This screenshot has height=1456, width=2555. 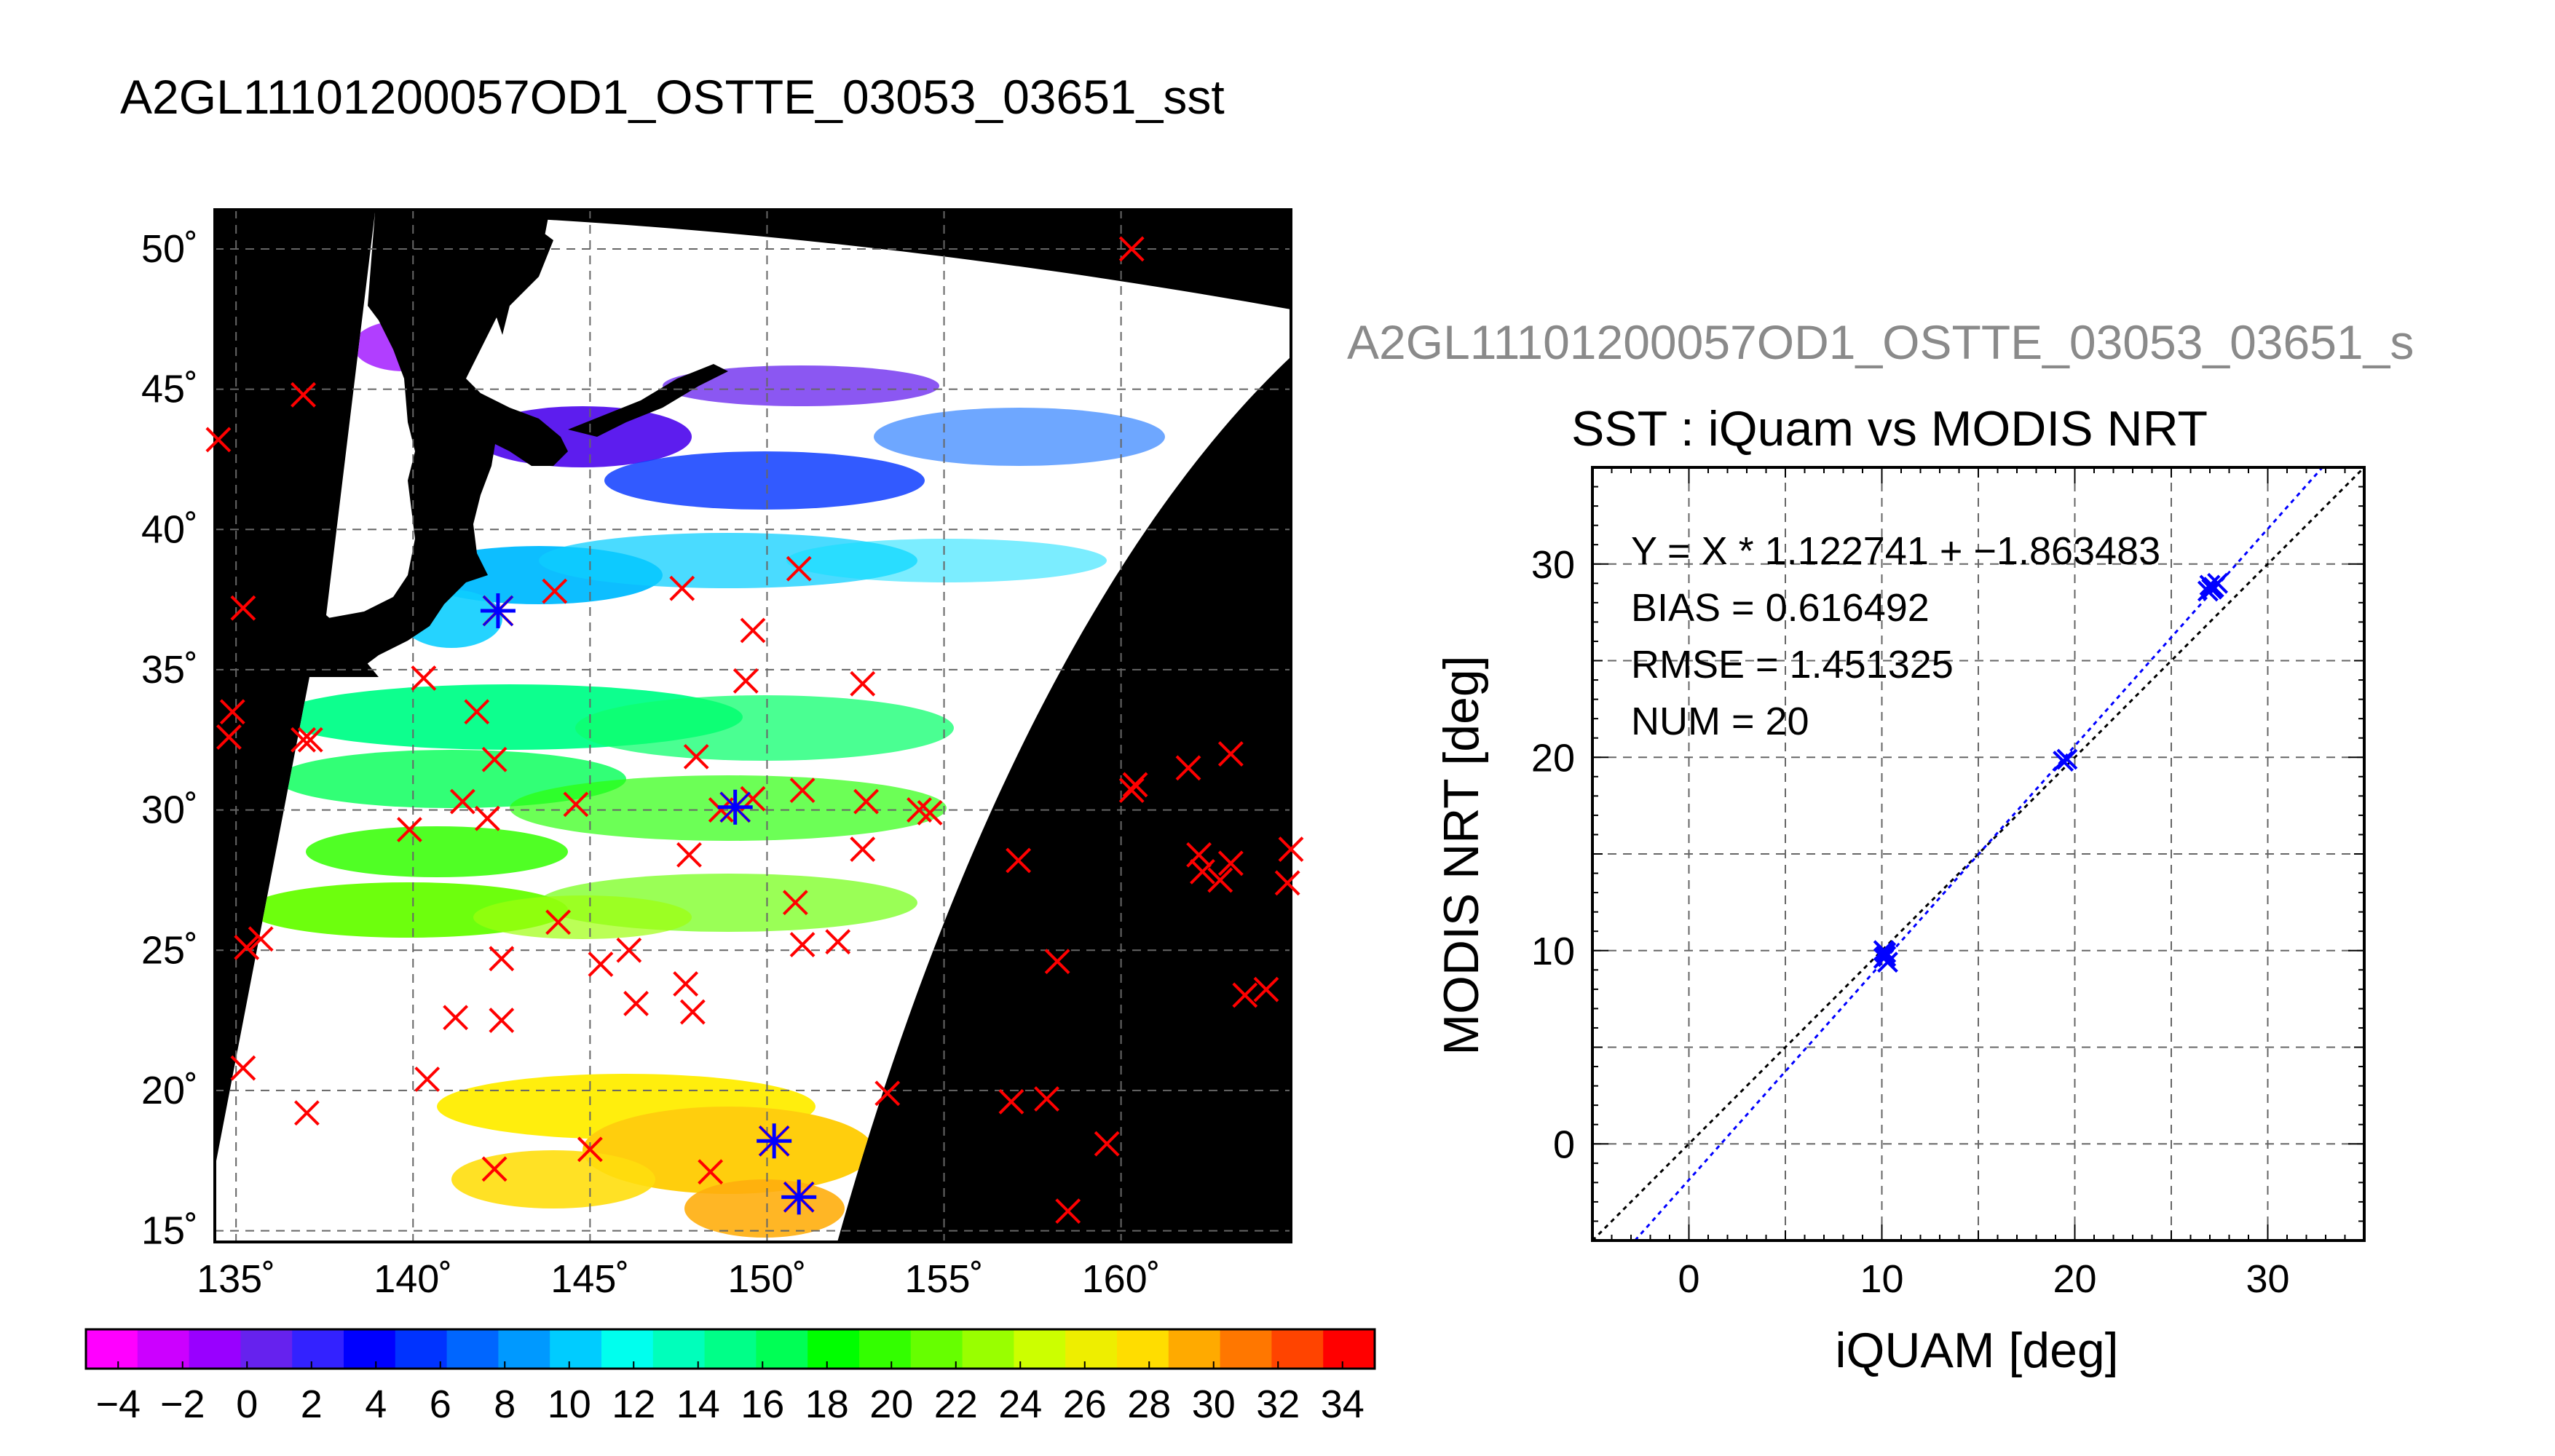 What do you see at coordinates (169, 390) in the screenshot?
I see `map-y-tick-label: 45˚` at bounding box center [169, 390].